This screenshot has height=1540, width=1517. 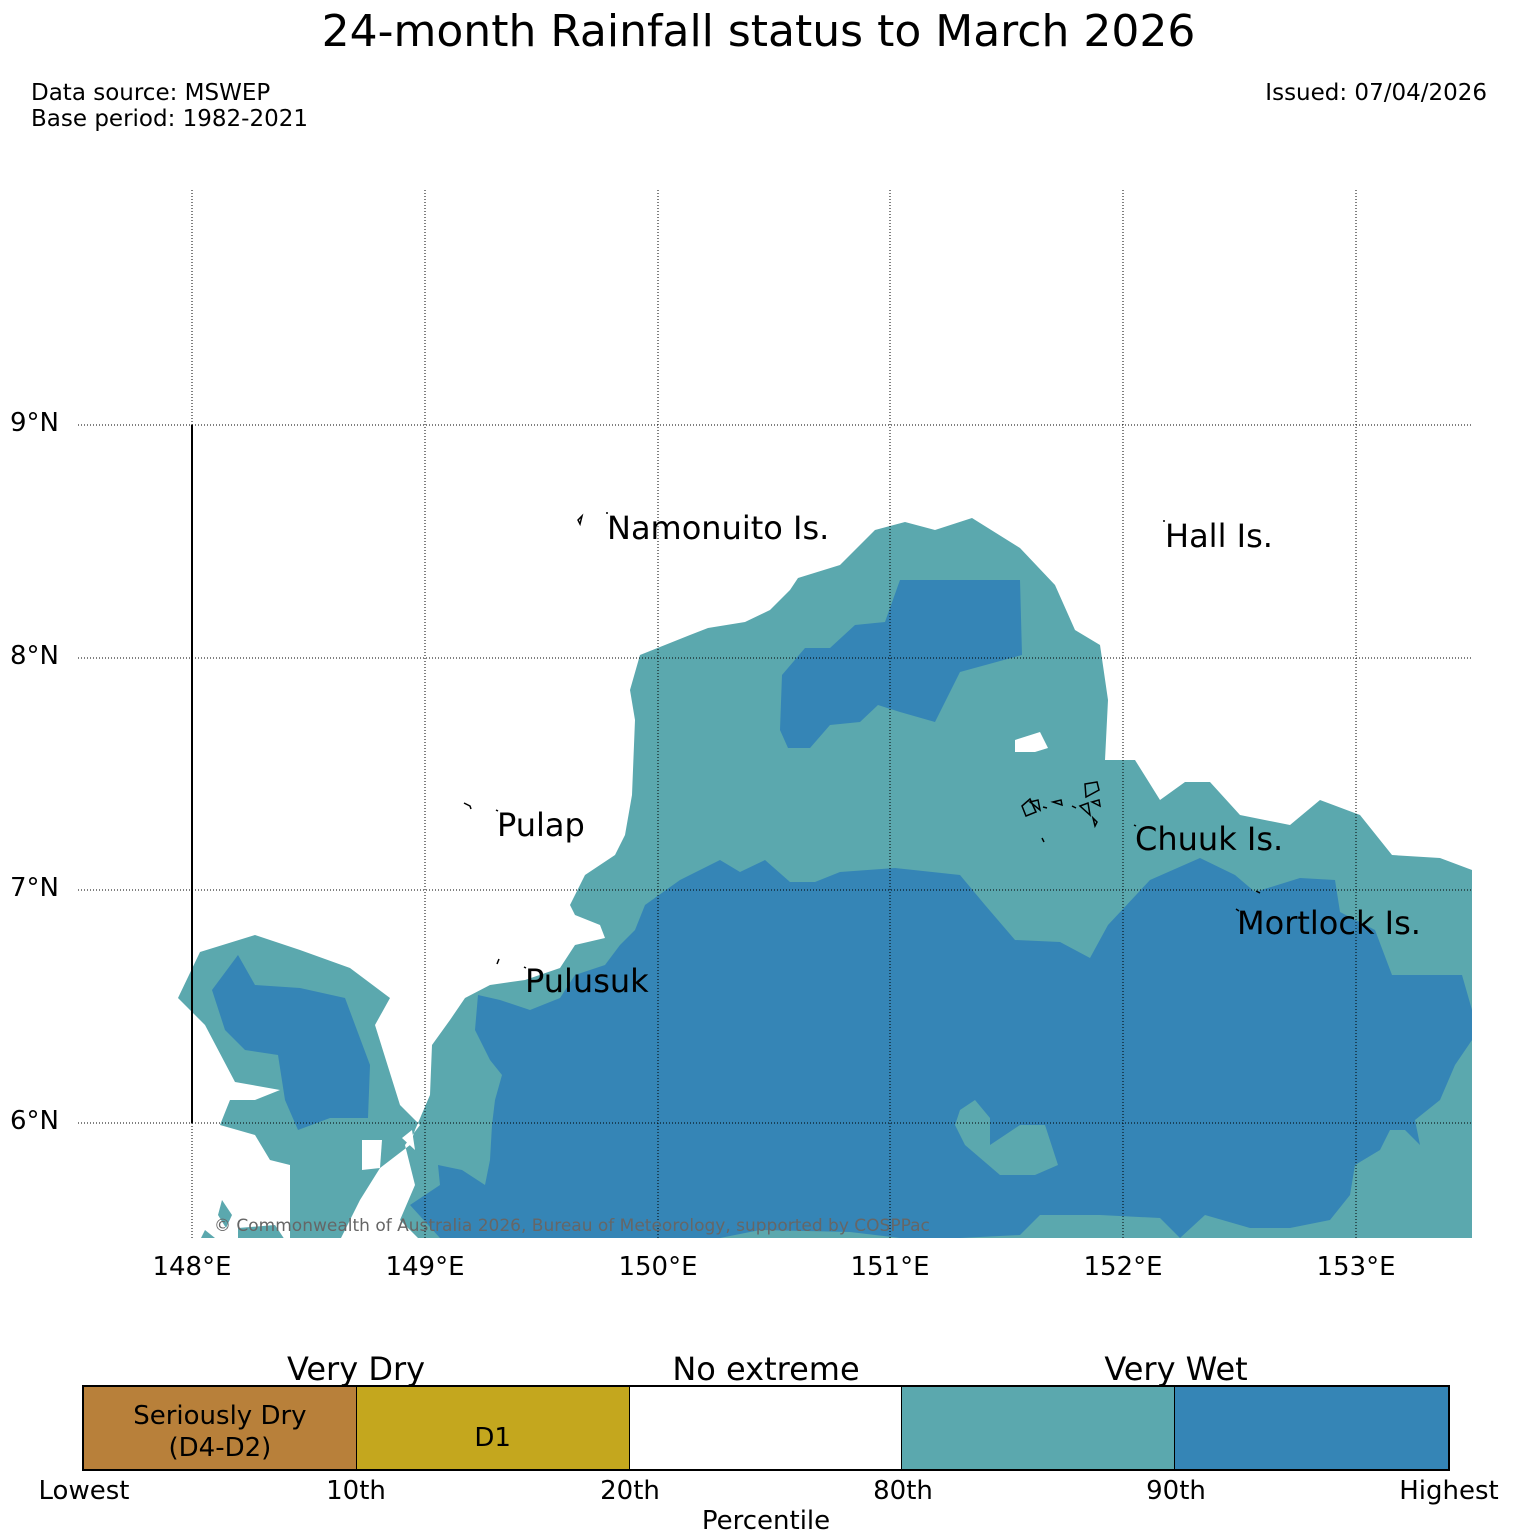 I want to click on legend-segment-label: D1, so click(x=492, y=1438).